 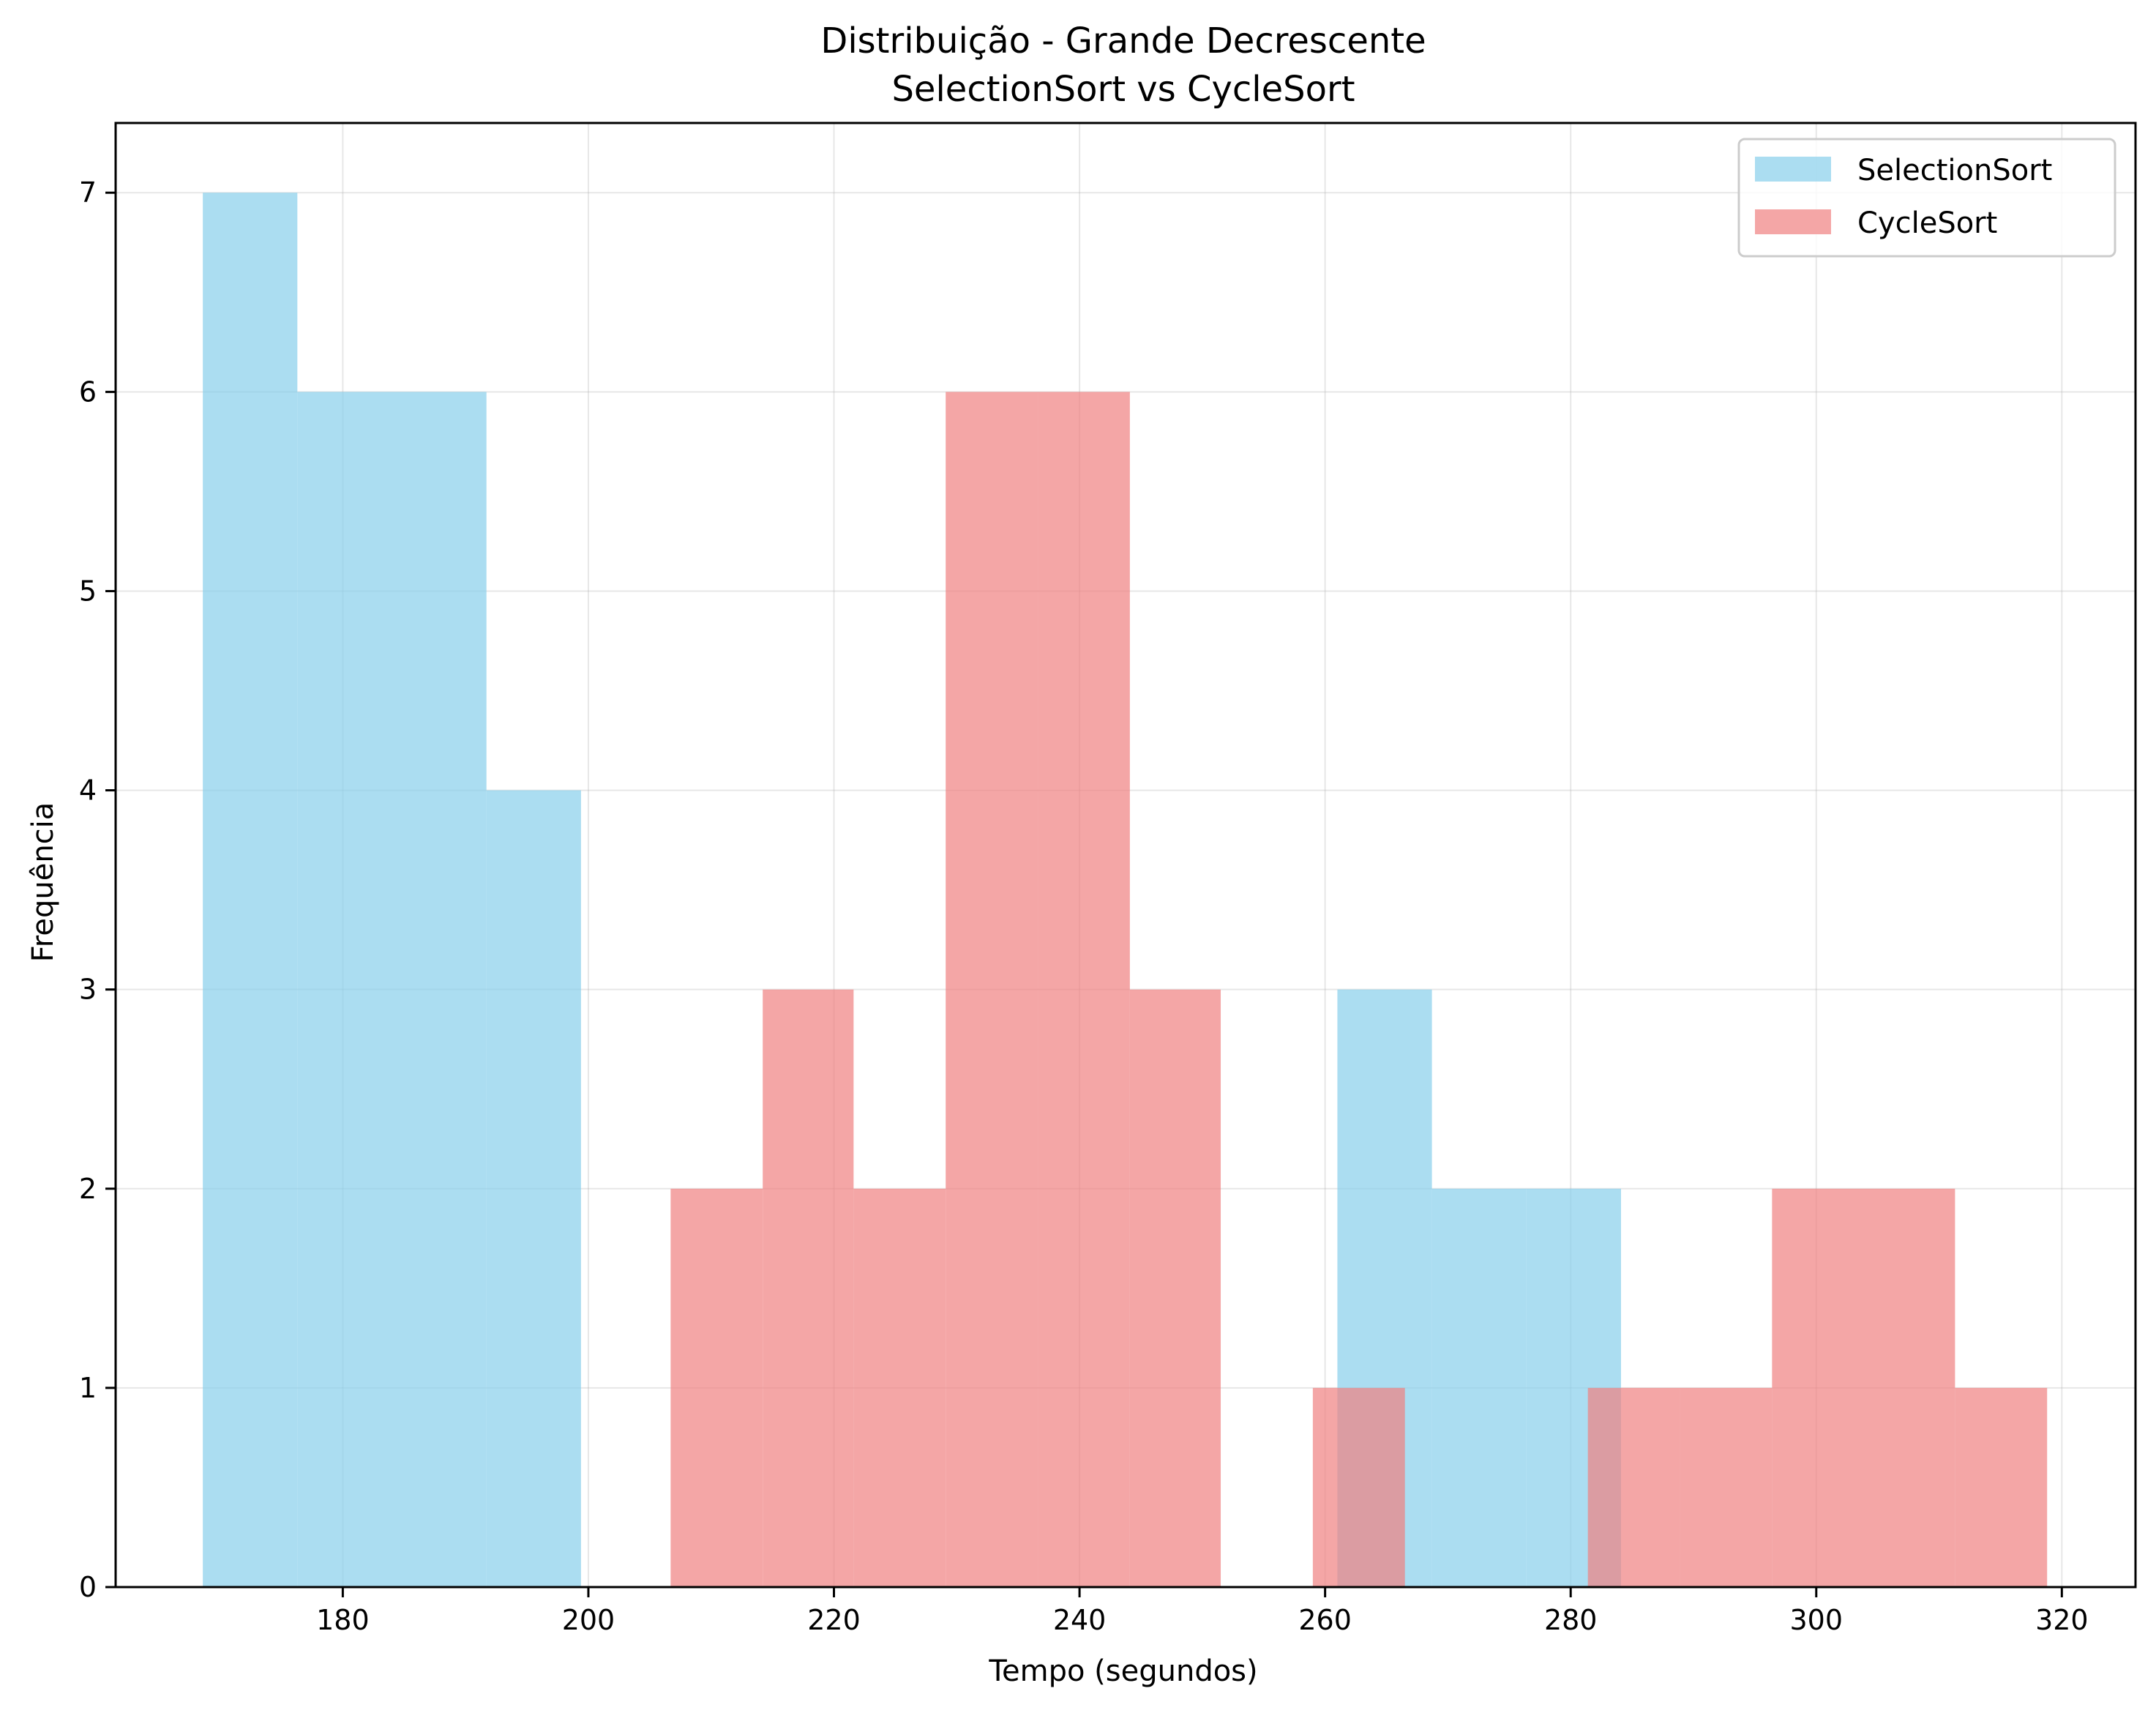 What do you see at coordinates (1122, 1671) in the screenshot?
I see `x-axis-label: Tempo (segundos)` at bounding box center [1122, 1671].